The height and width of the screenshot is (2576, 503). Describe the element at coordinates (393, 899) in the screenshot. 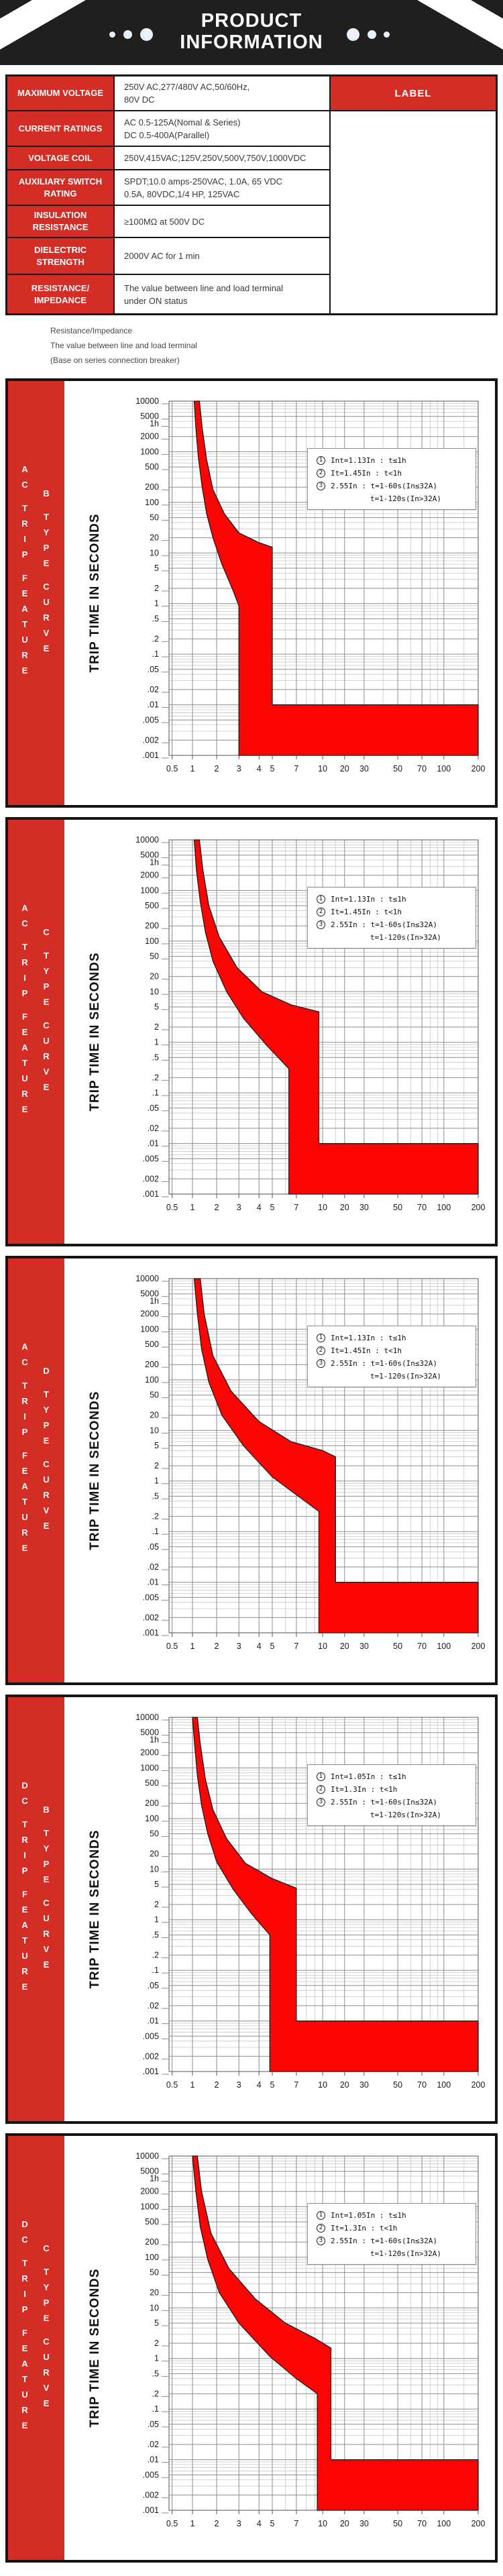

I see `legend-item: 1 Int=1.13In : t≤1h` at that location.